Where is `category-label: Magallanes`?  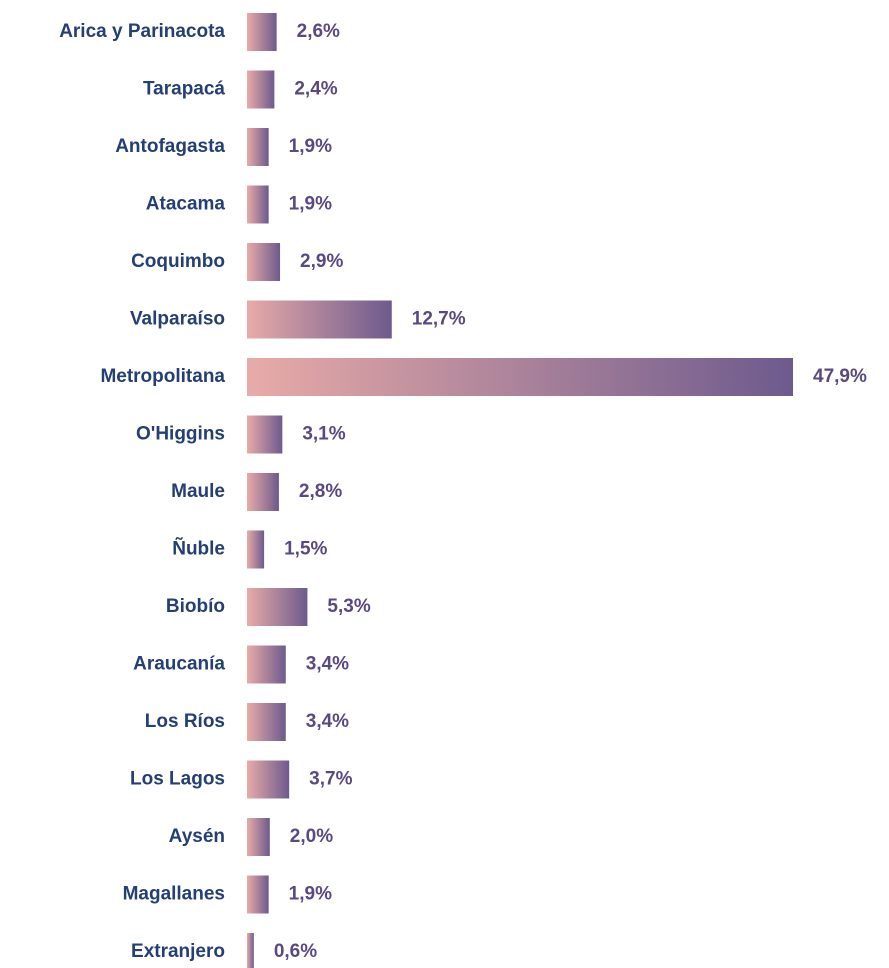 category-label: Magallanes is located at coordinates (174, 894).